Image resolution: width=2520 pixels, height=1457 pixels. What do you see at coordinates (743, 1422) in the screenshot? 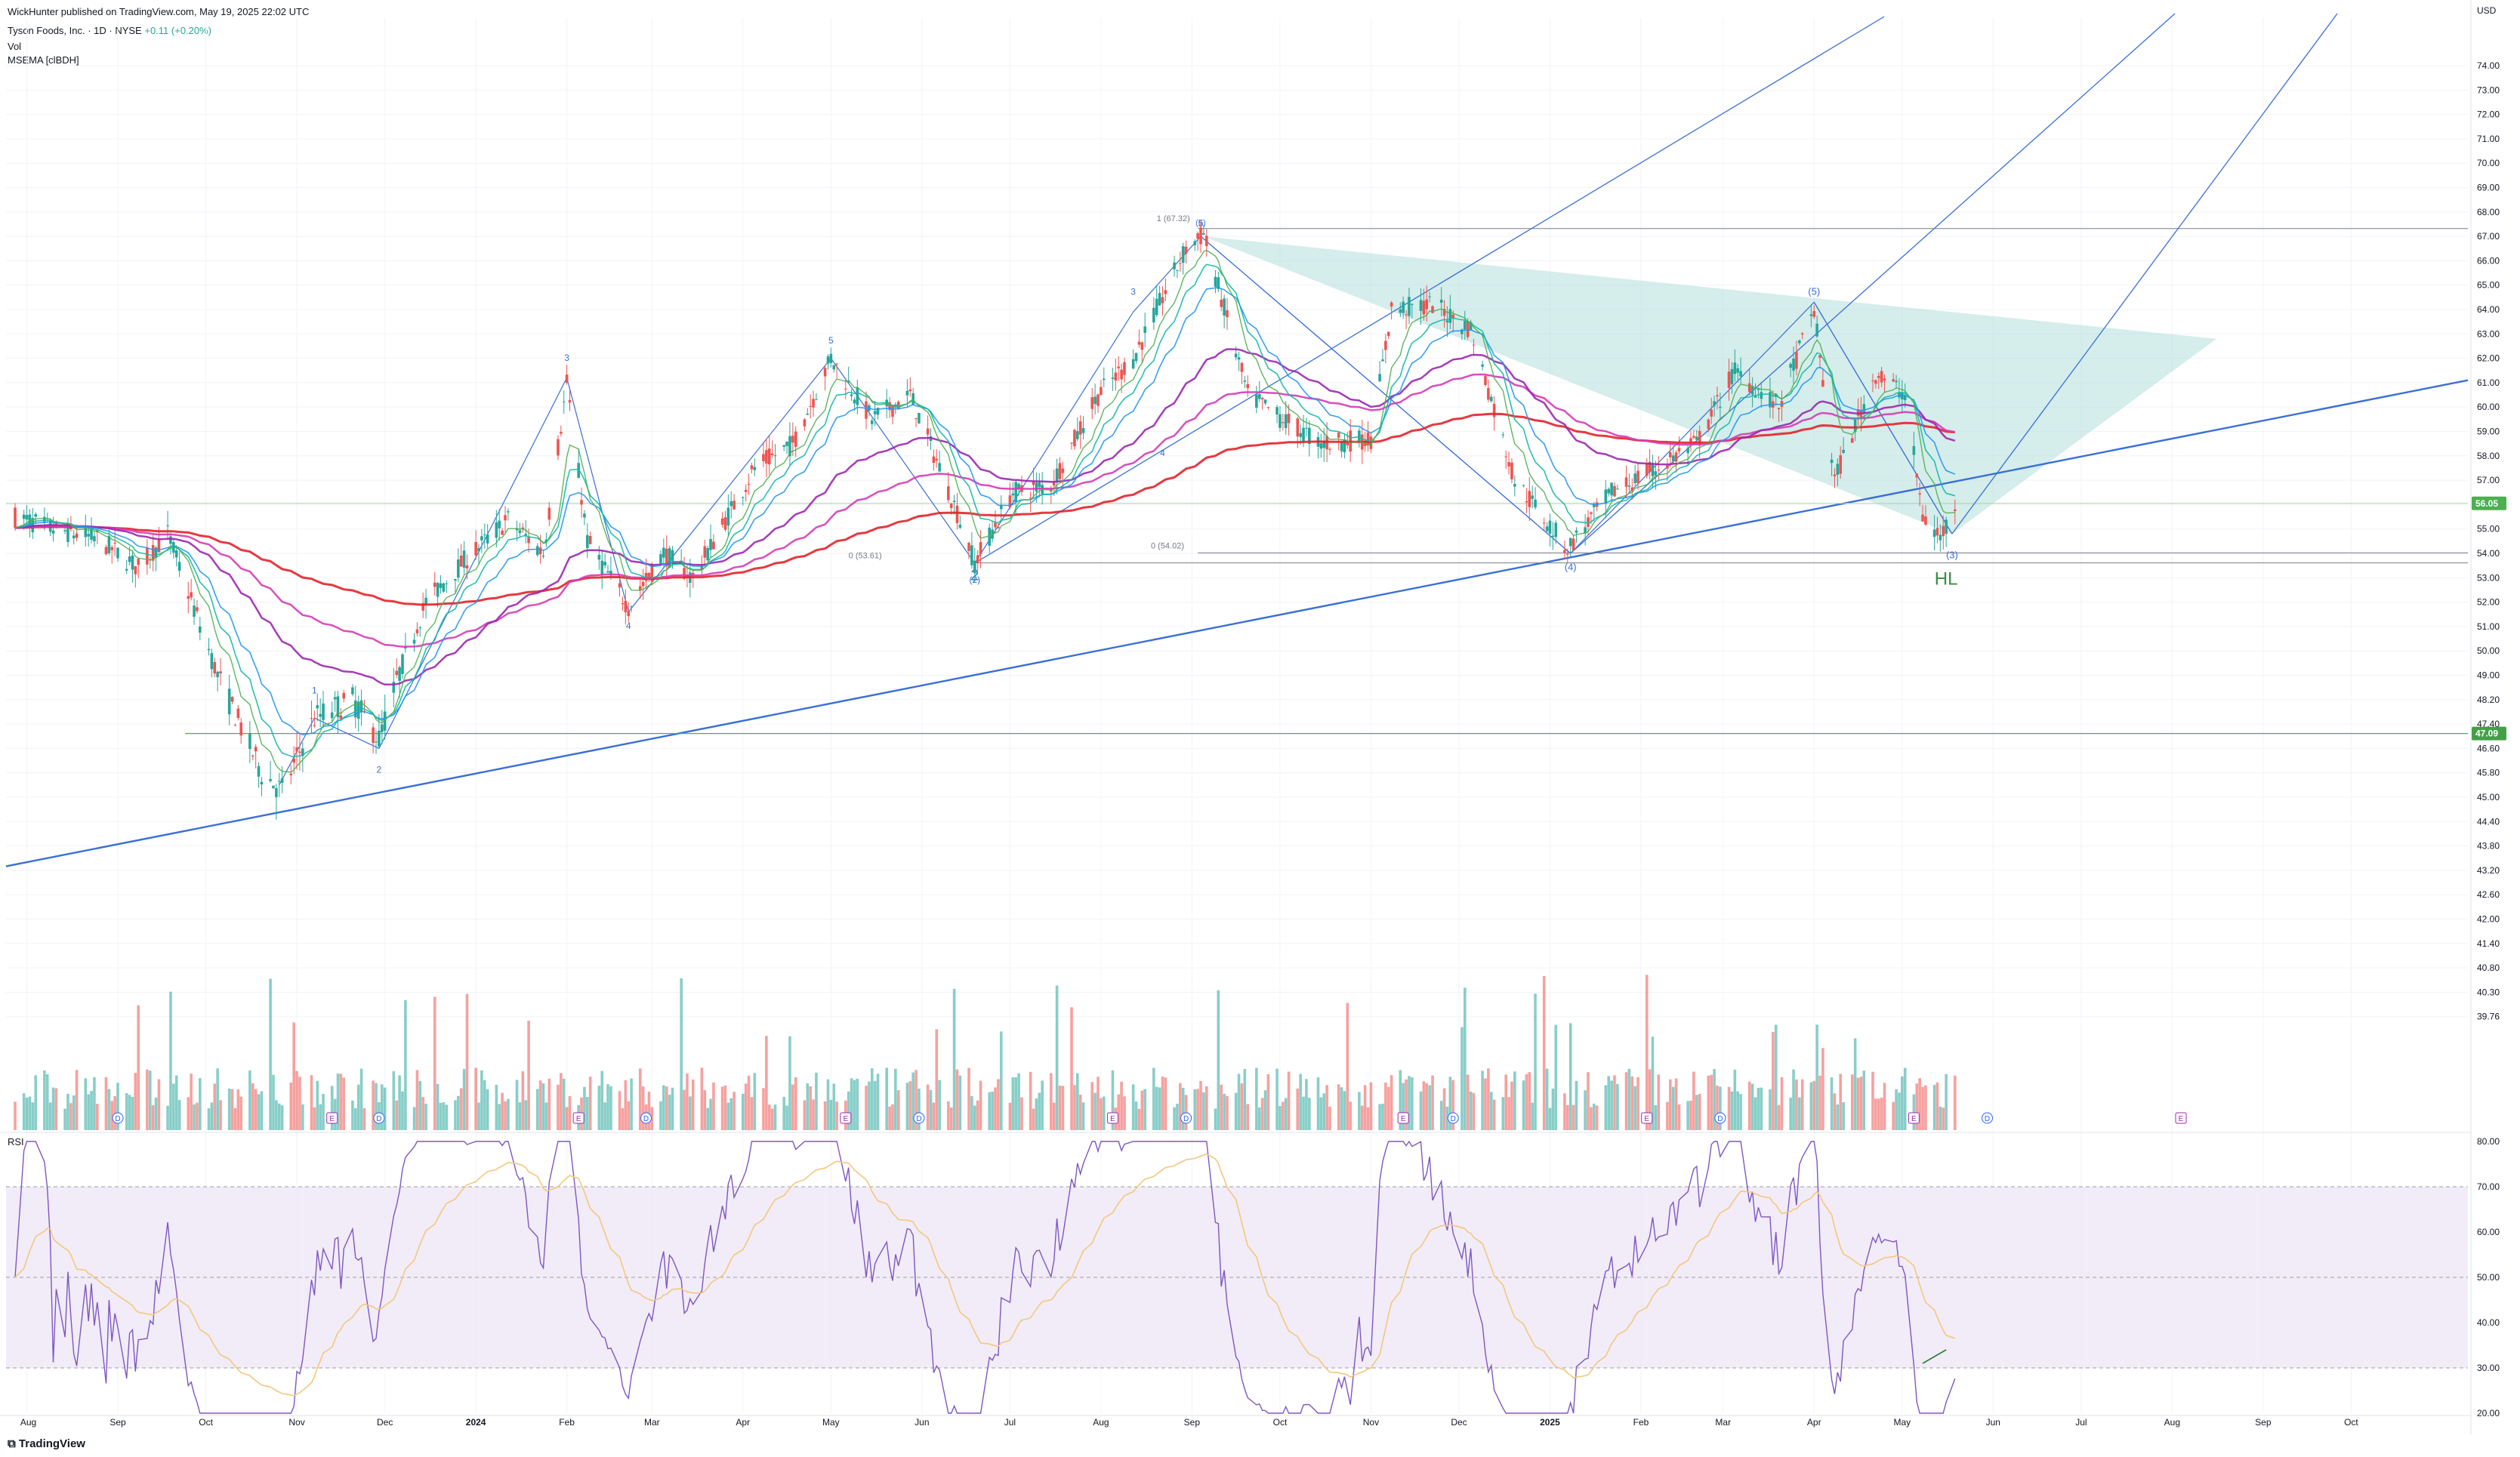
I see `time-tick-label: Apr` at bounding box center [743, 1422].